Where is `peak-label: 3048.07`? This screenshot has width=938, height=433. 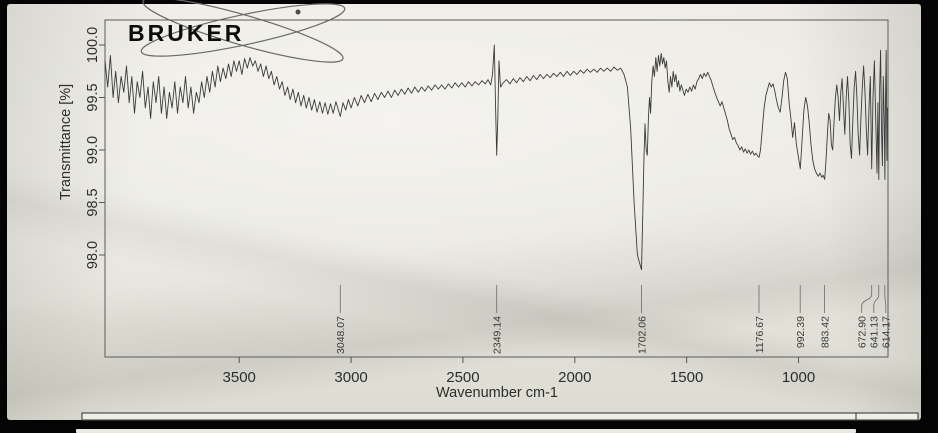
peak-label: 3048.07 is located at coordinates (341, 335).